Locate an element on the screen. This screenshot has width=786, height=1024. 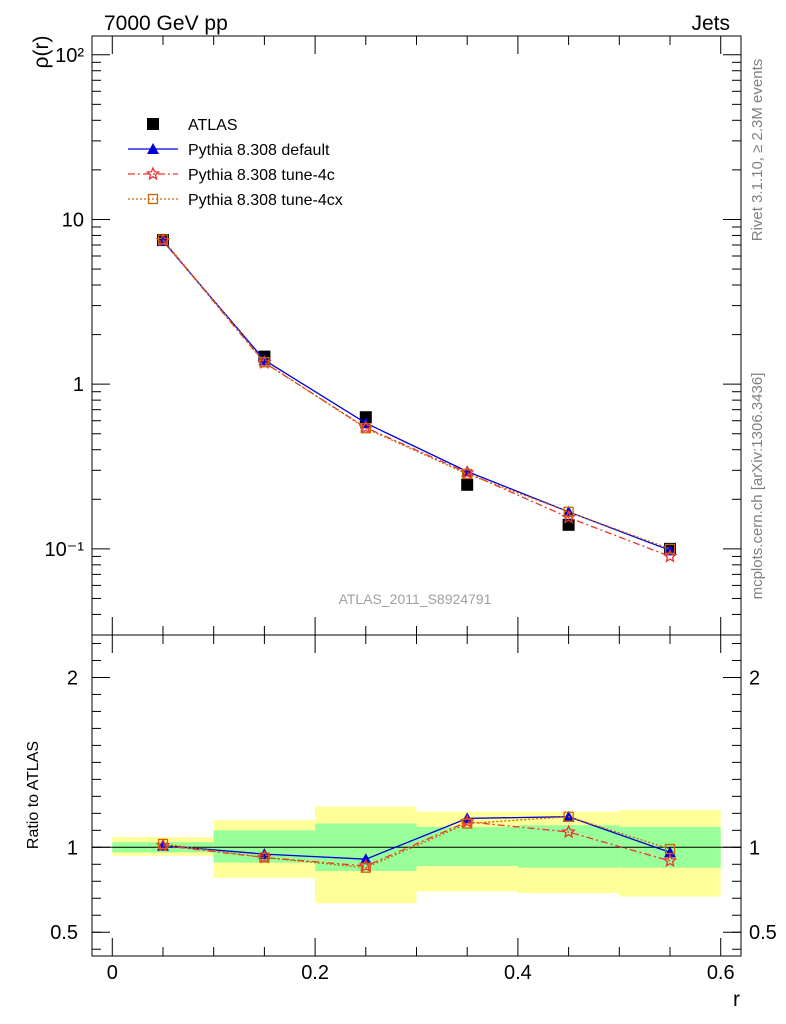
header-left: 7000 GeV pp is located at coordinates (166, 23).